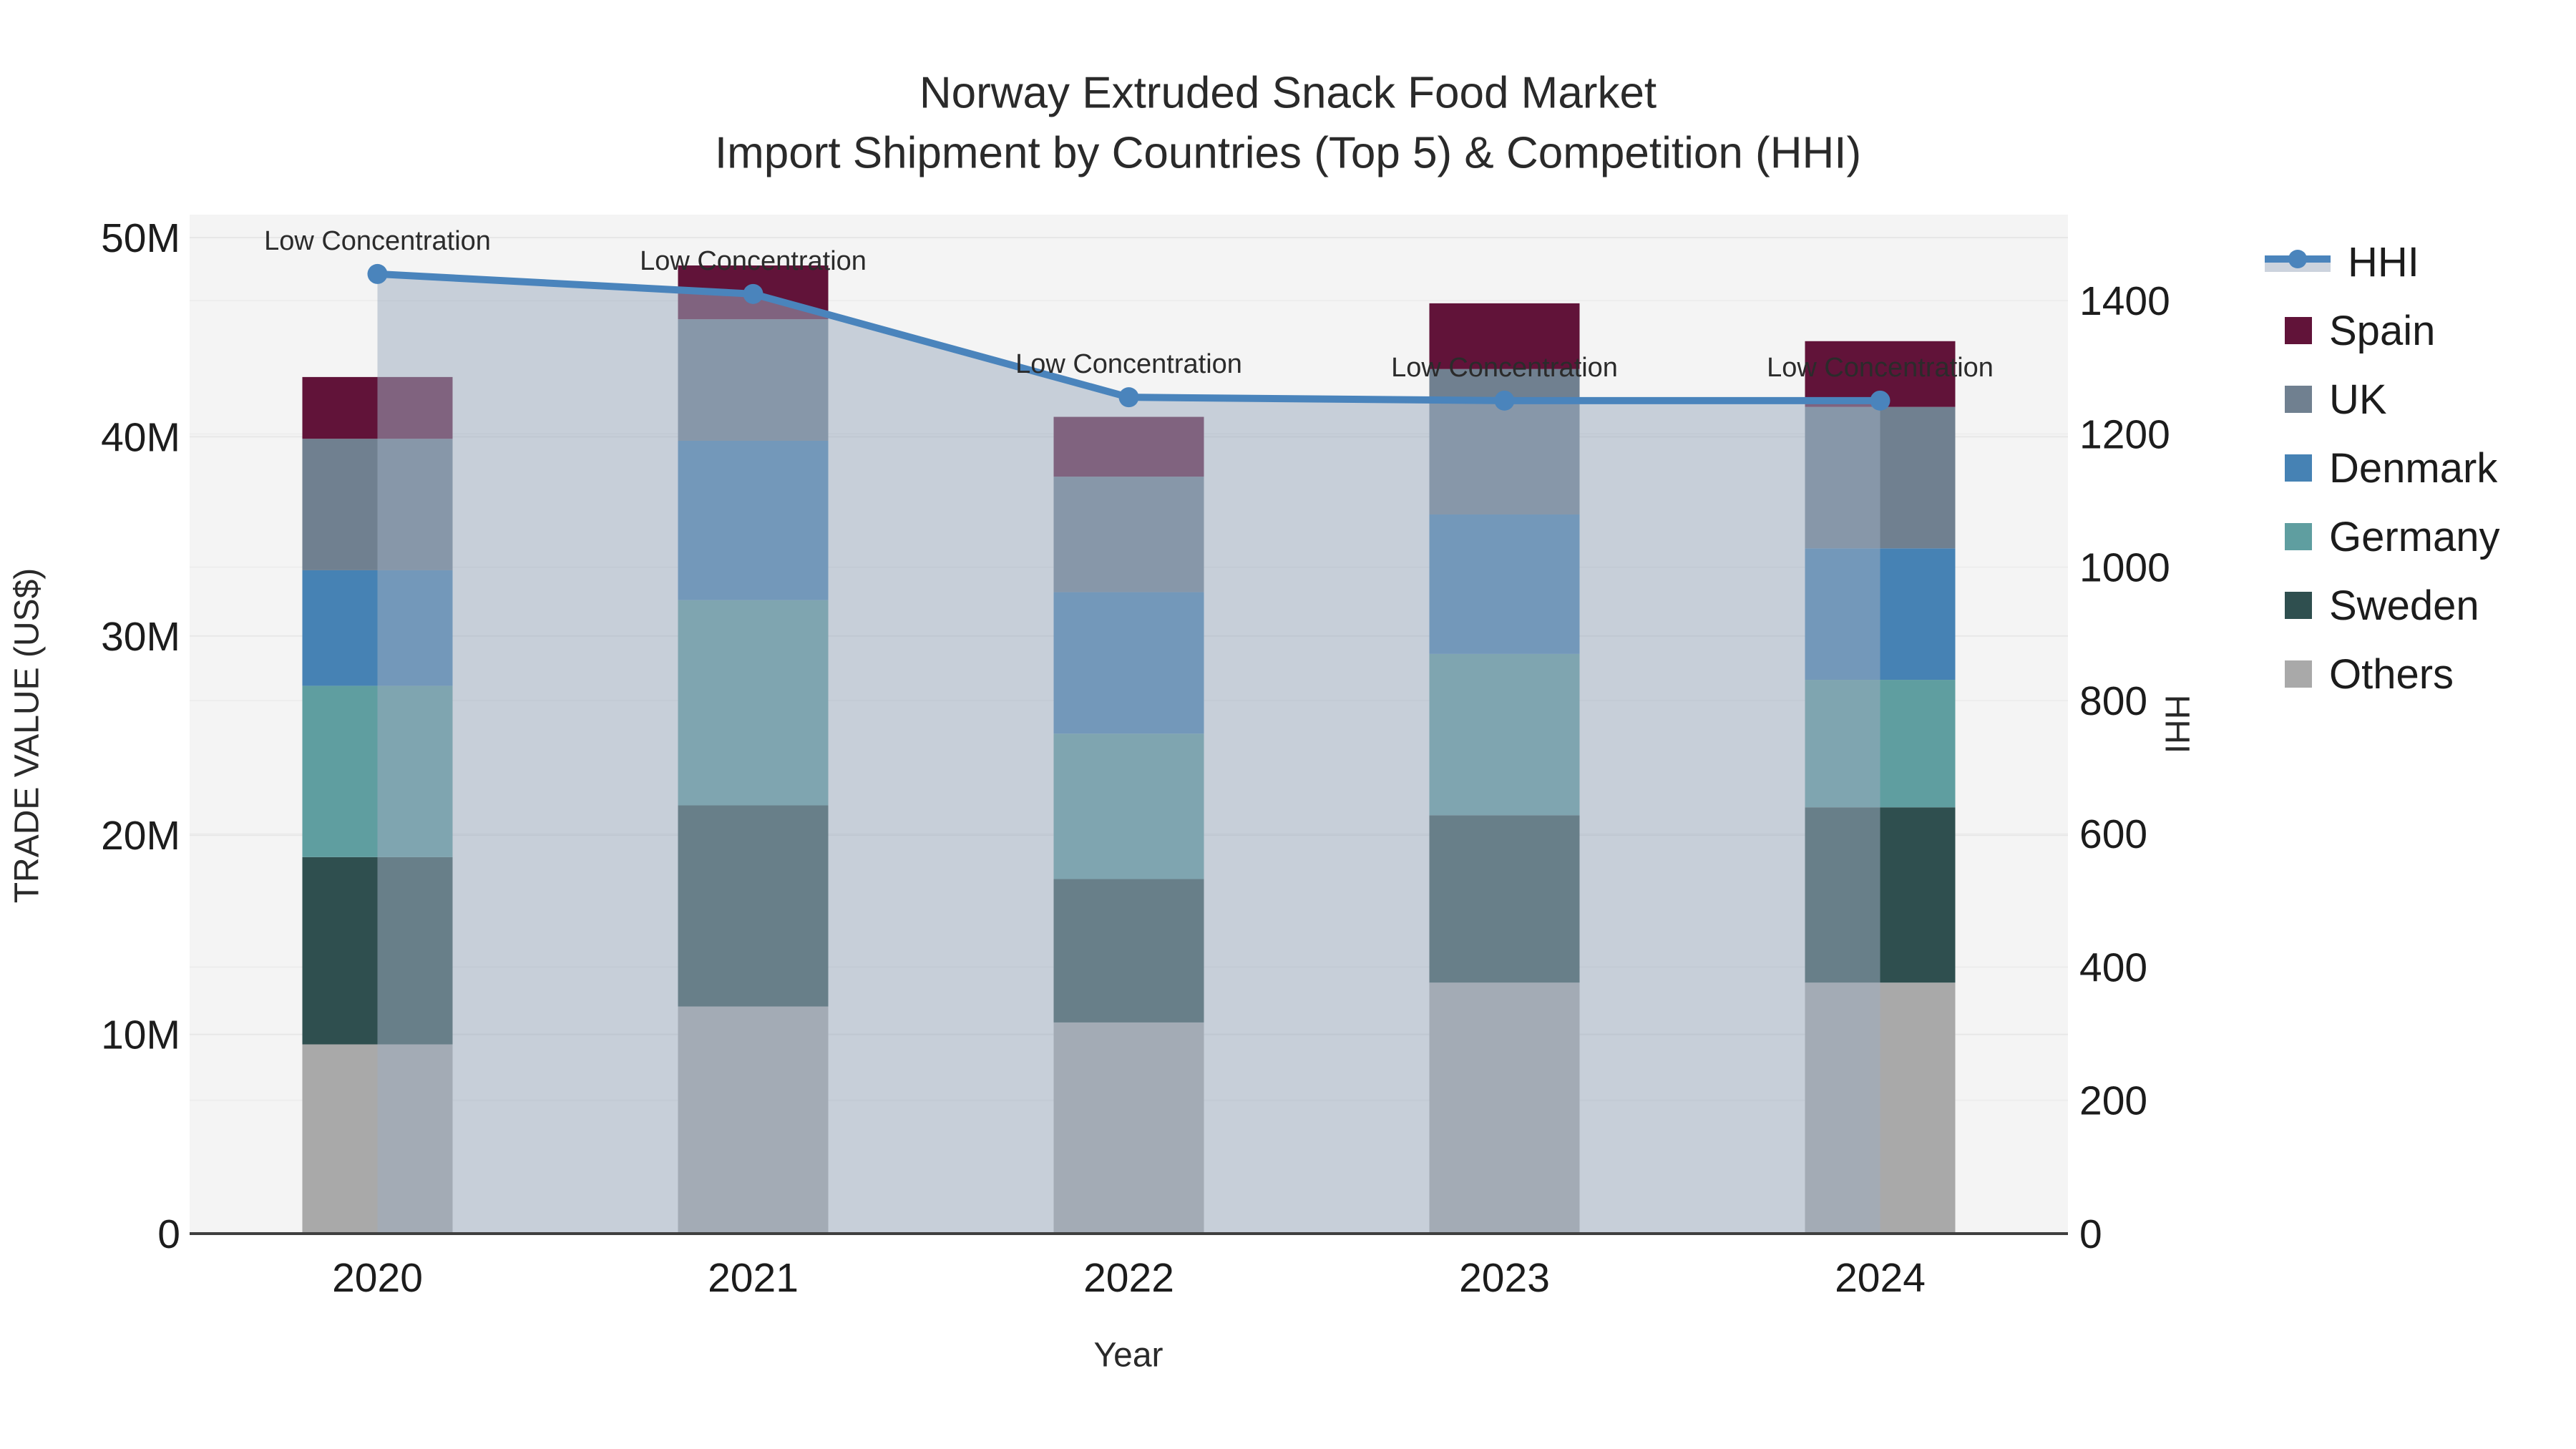  I want to click on y-tick-label: 30M, so click(140, 637).